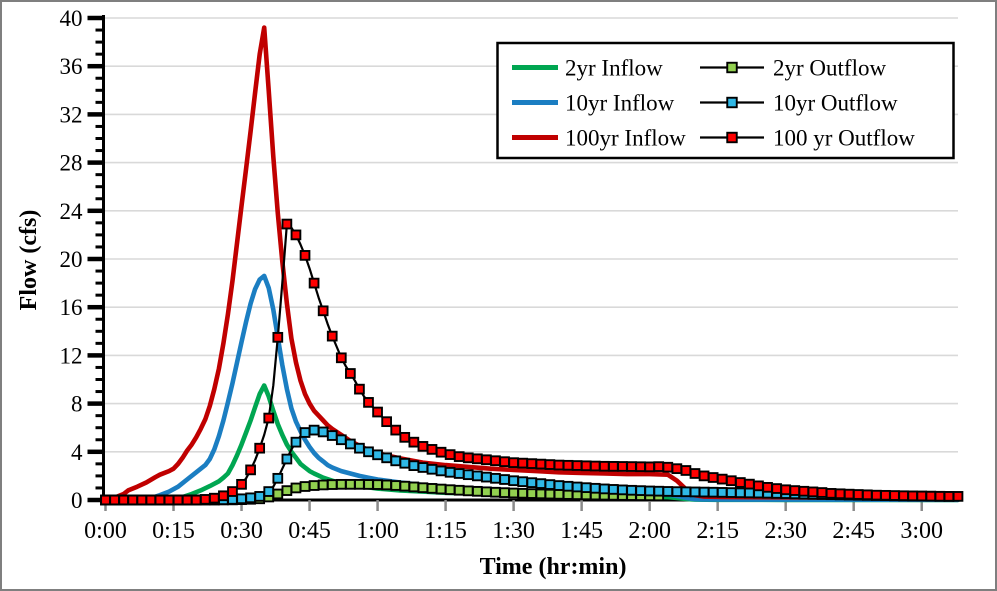  What do you see at coordinates (581, 531) in the screenshot?
I see `x-tick-label: 1:45` at bounding box center [581, 531].